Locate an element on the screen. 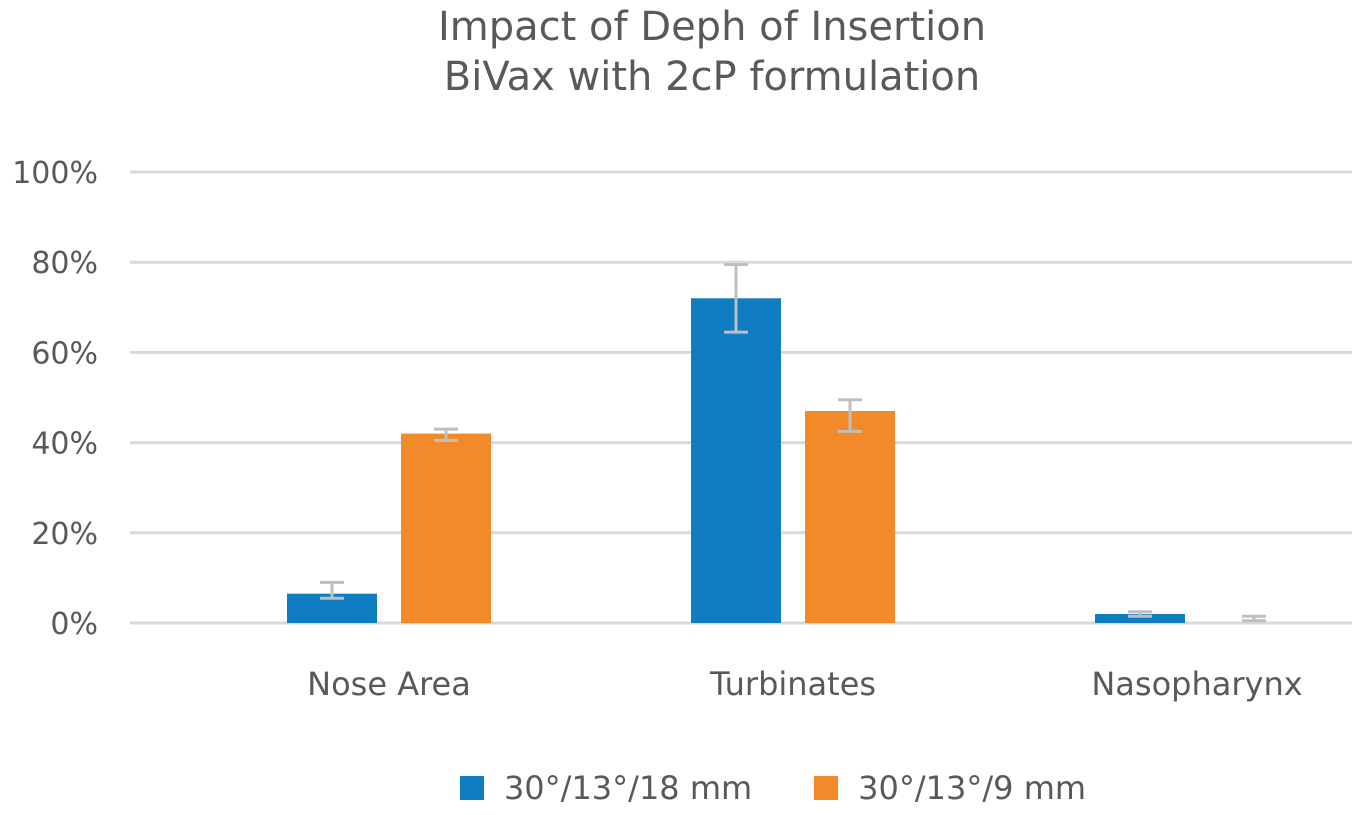 This screenshot has height=815, width=1366. y-tick-label-100: 100% is located at coordinates (55, 173).